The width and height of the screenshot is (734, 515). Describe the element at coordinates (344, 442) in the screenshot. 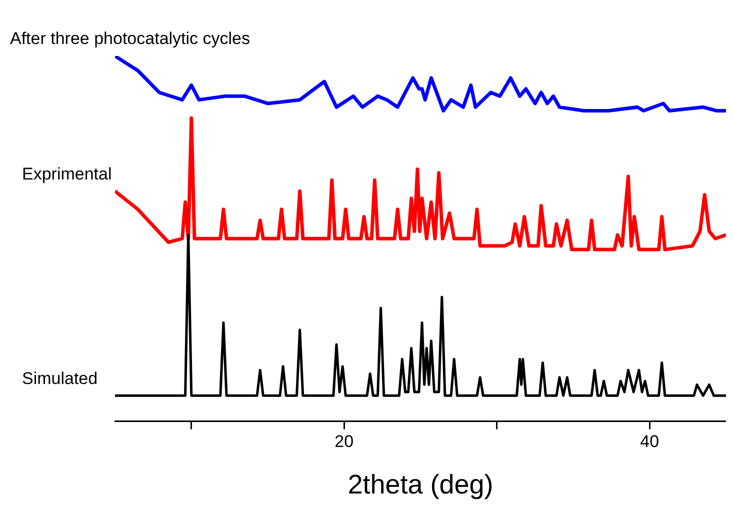

I see `x-tick-label: 20` at that location.